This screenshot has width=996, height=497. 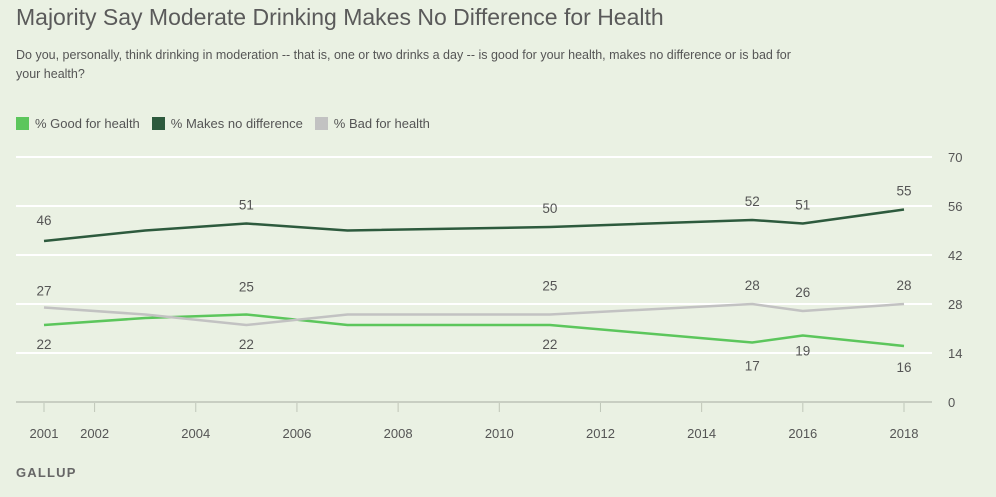 I want to click on legend-swatch-no-difference, so click(x=158, y=123).